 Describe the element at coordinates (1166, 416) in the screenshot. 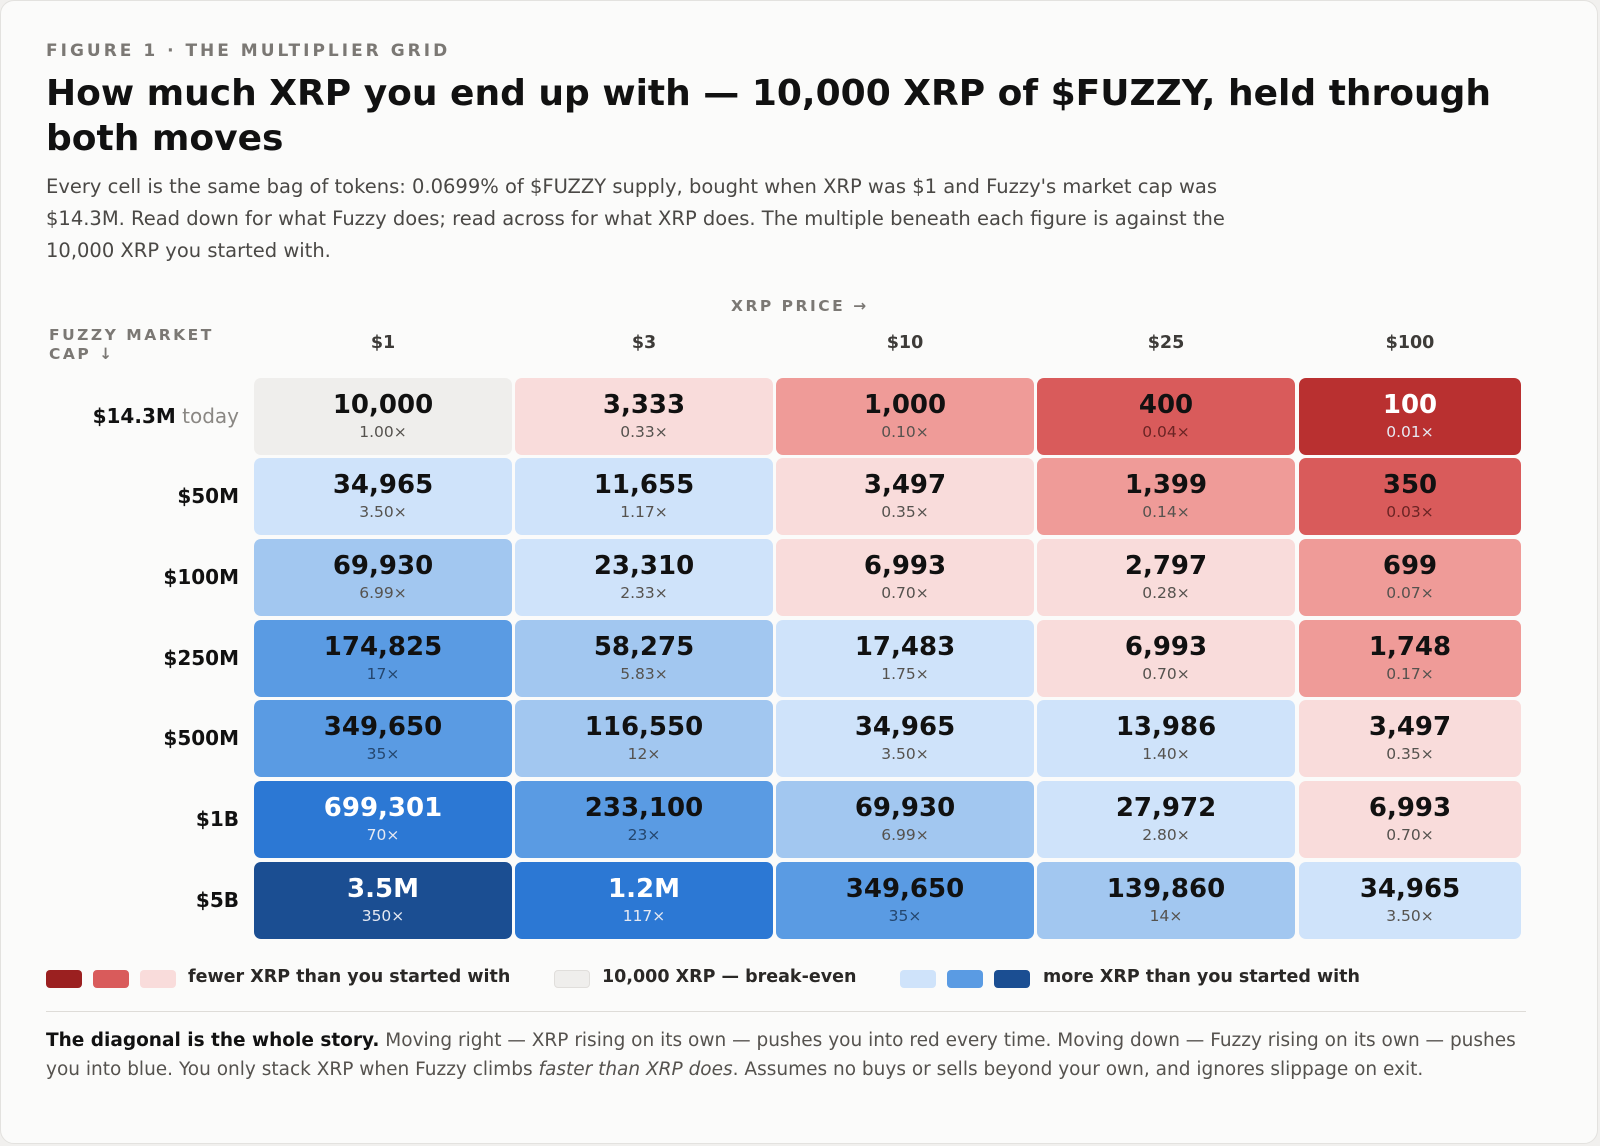

I see `grid-cell: 400 0.04×` at that location.